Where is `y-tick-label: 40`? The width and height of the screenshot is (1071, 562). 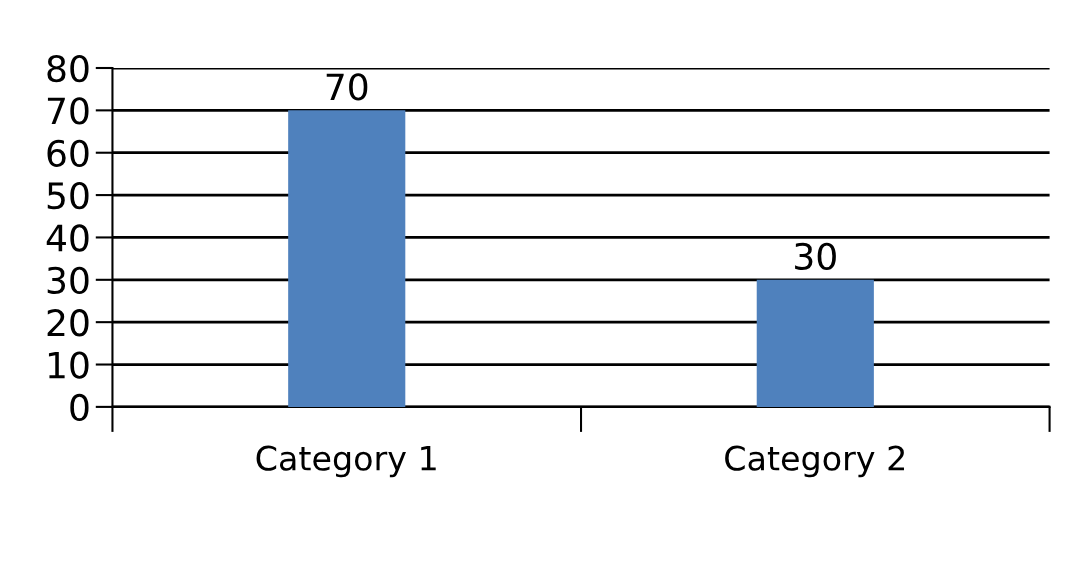 y-tick-label: 40 is located at coordinates (67, 238).